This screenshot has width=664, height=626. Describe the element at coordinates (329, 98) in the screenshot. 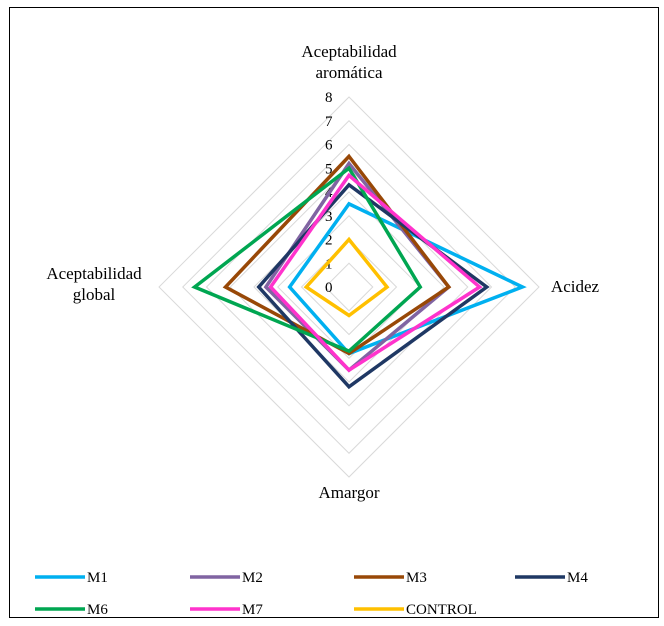

I see `tick-label: 8` at that location.